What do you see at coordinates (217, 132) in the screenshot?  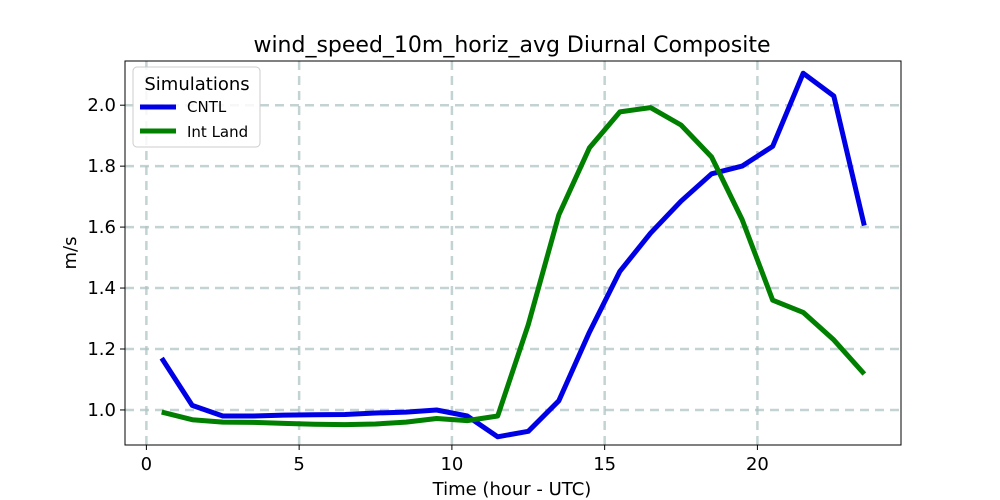 I see `legend-label-int-land: Int Land` at bounding box center [217, 132].